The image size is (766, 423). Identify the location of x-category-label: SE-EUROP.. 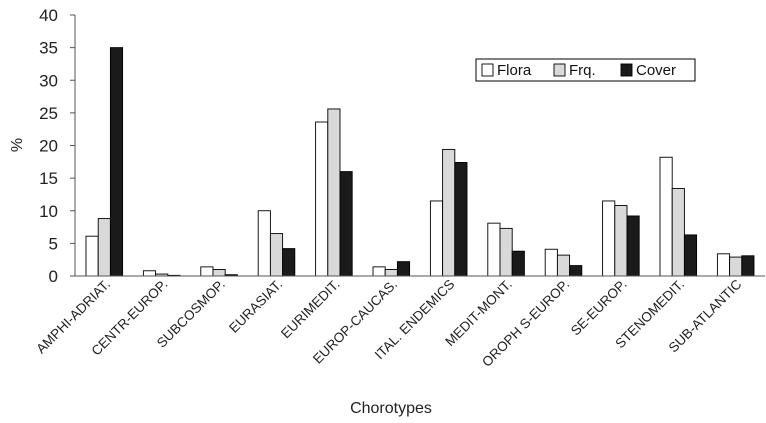
(599, 308).